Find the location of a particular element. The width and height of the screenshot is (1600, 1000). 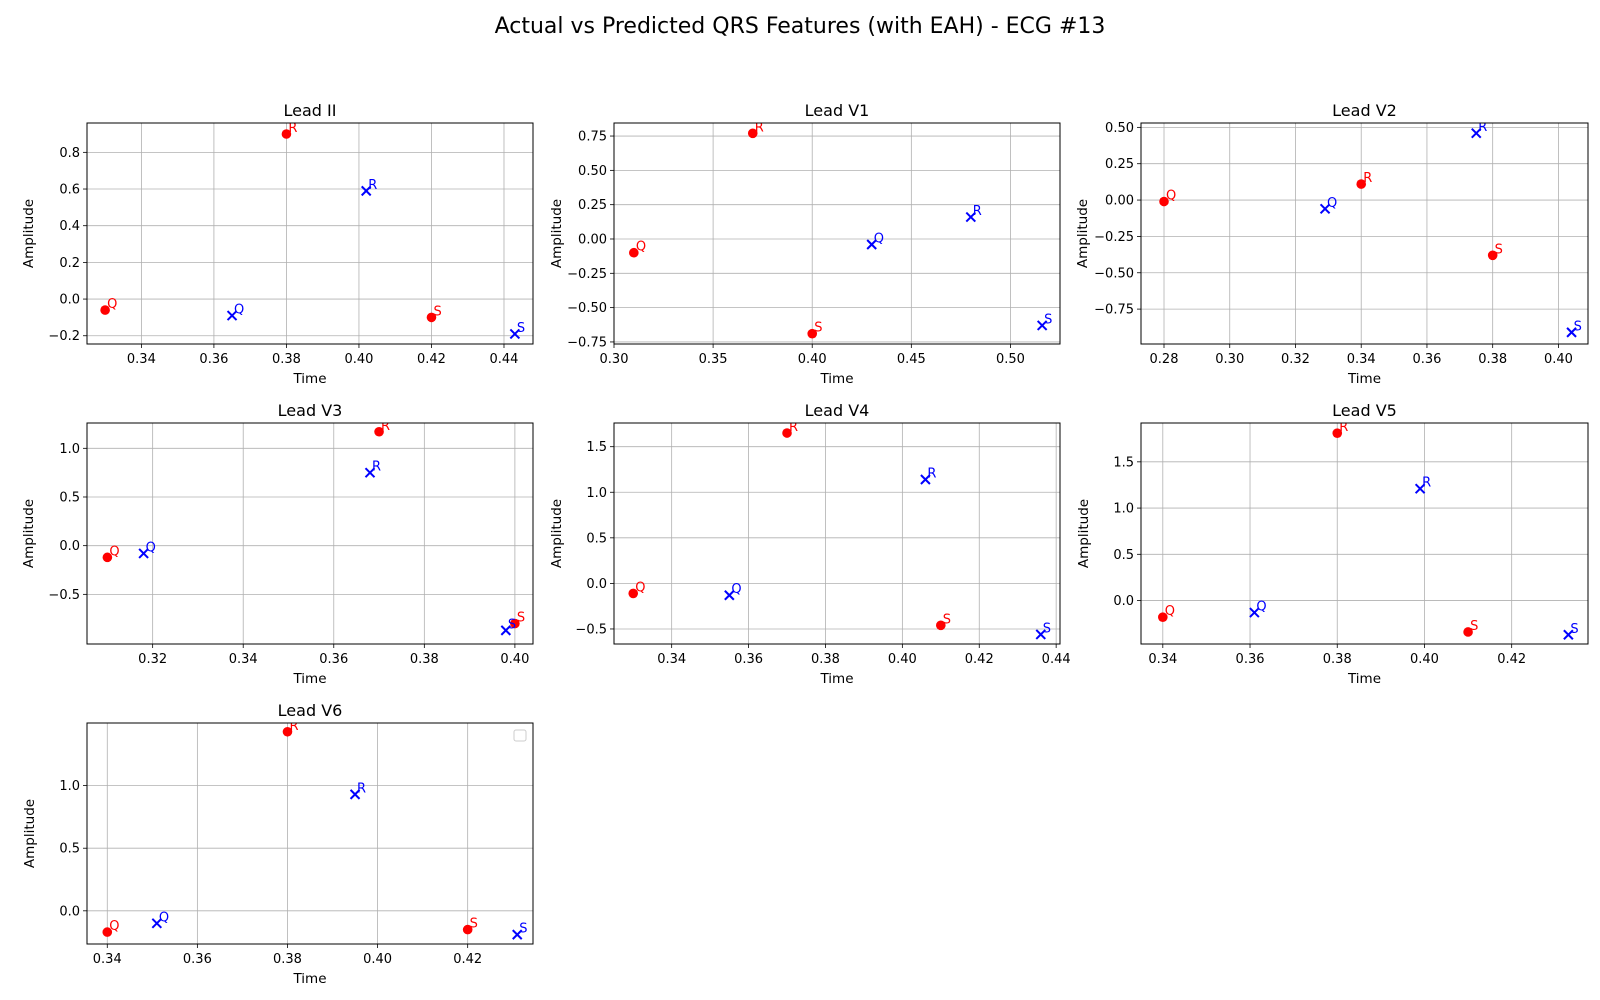

panel-title: Lead V1 is located at coordinates (837, 110).